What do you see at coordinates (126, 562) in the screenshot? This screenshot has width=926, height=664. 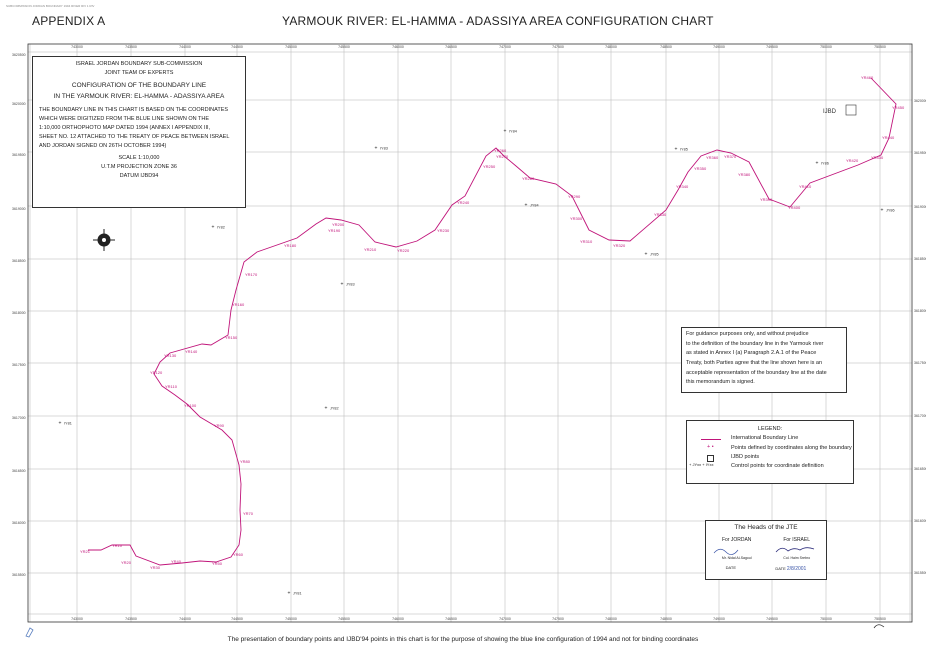 I see `boundary-point-label: YR20` at bounding box center [126, 562].